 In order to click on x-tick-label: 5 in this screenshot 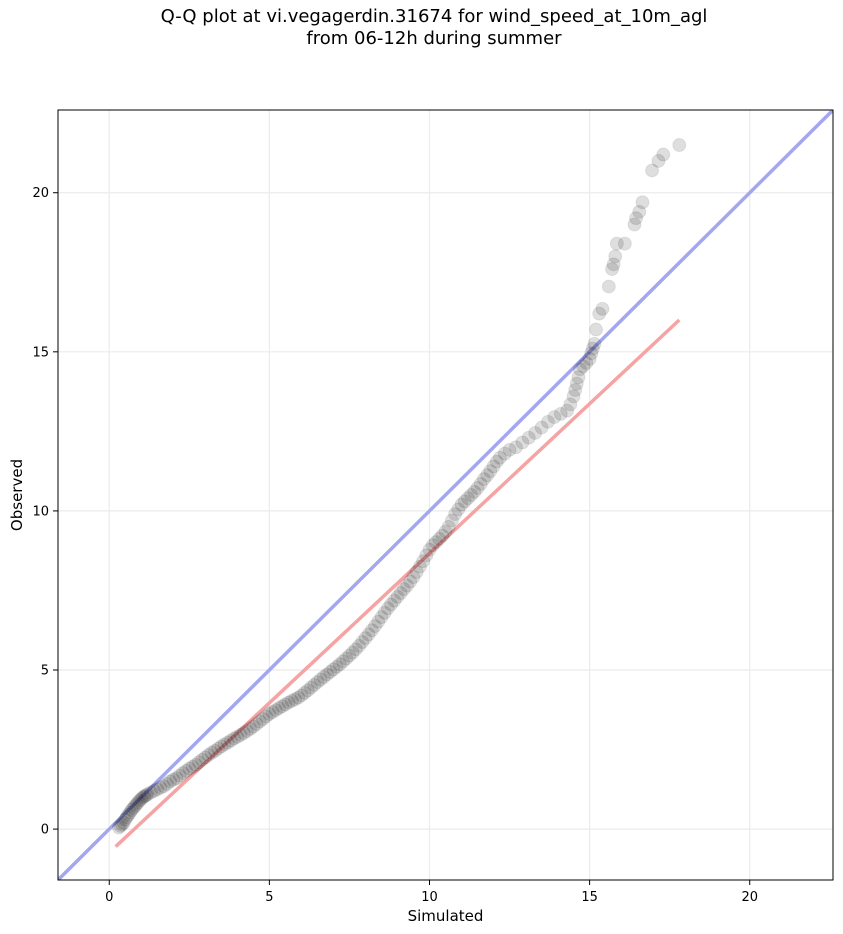, I will do `click(269, 897)`.